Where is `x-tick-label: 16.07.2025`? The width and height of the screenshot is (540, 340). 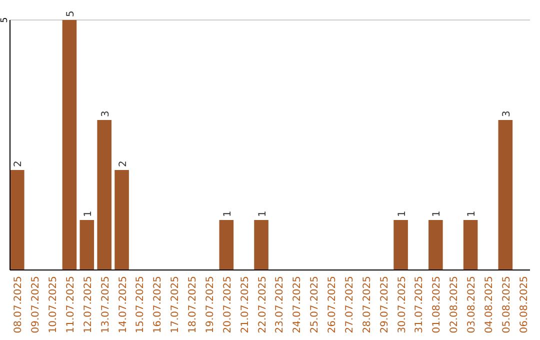
x-tick-label: 16.07.2025 is located at coordinates (158, 305).